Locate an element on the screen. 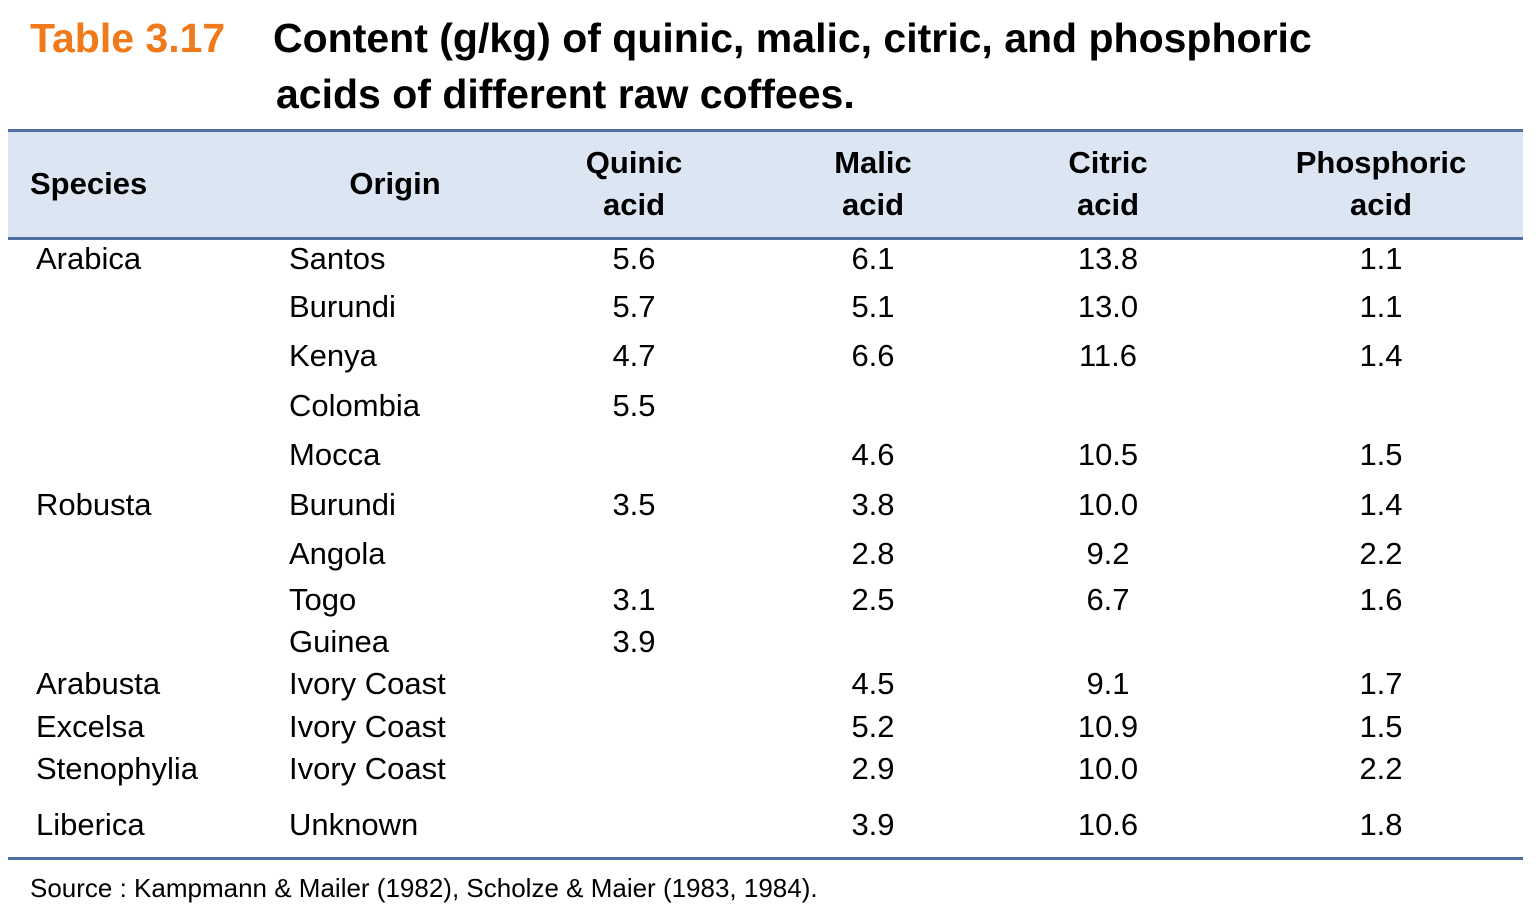 This screenshot has width=1536, height=915. column-header: Phosphoric acid is located at coordinates (1381, 183).